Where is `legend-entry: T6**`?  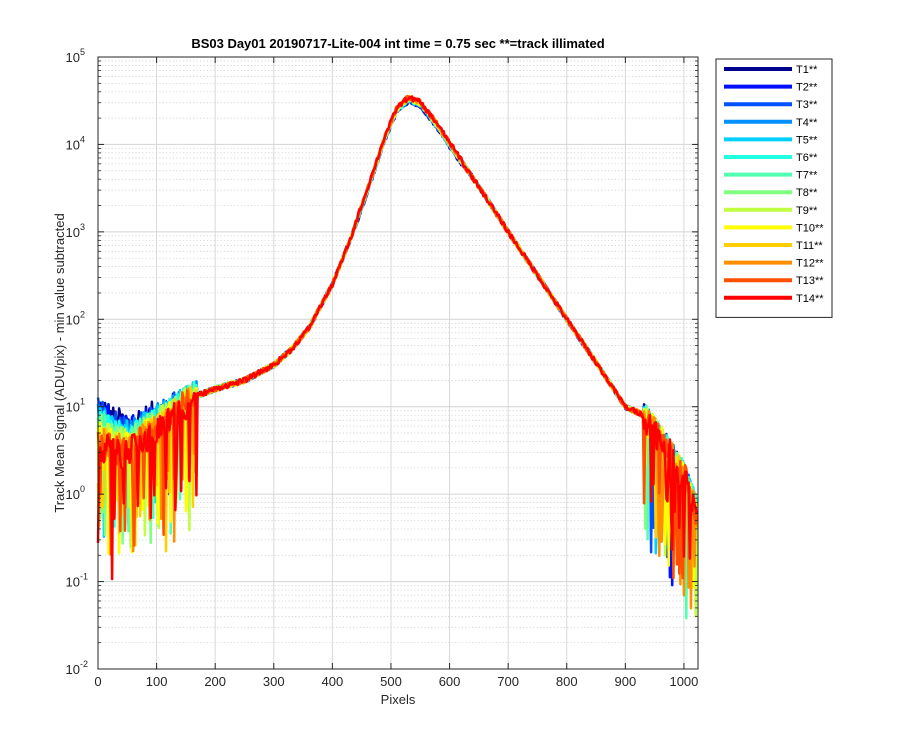 legend-entry: T6** is located at coordinates (807, 158).